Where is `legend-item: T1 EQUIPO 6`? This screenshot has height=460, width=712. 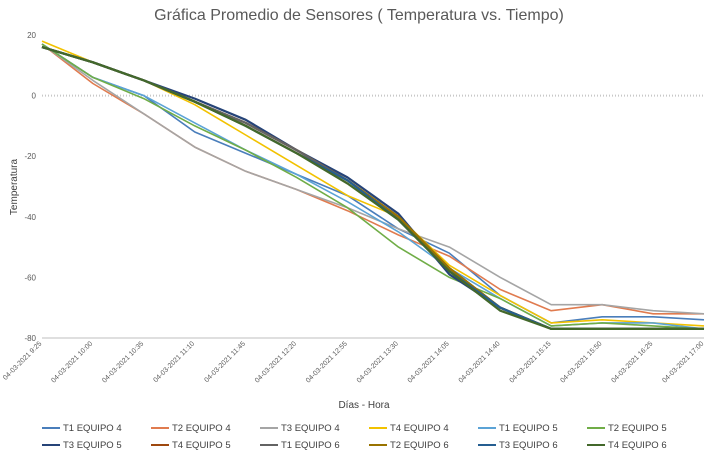
legend-item: T1 EQUIPO 6 is located at coordinates (300, 445).